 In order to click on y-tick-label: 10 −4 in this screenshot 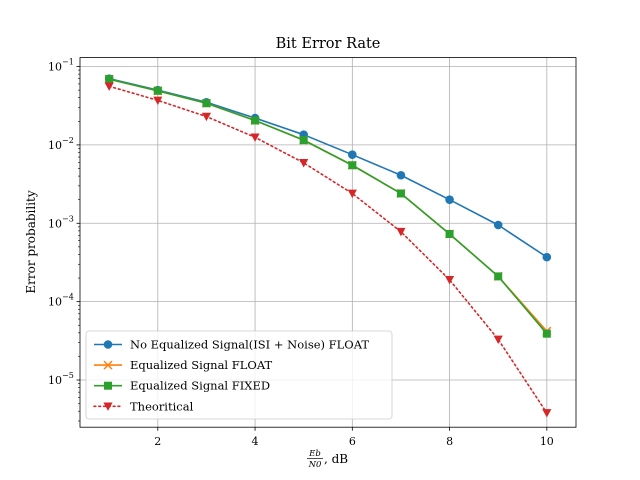, I will do `click(61, 301)`.